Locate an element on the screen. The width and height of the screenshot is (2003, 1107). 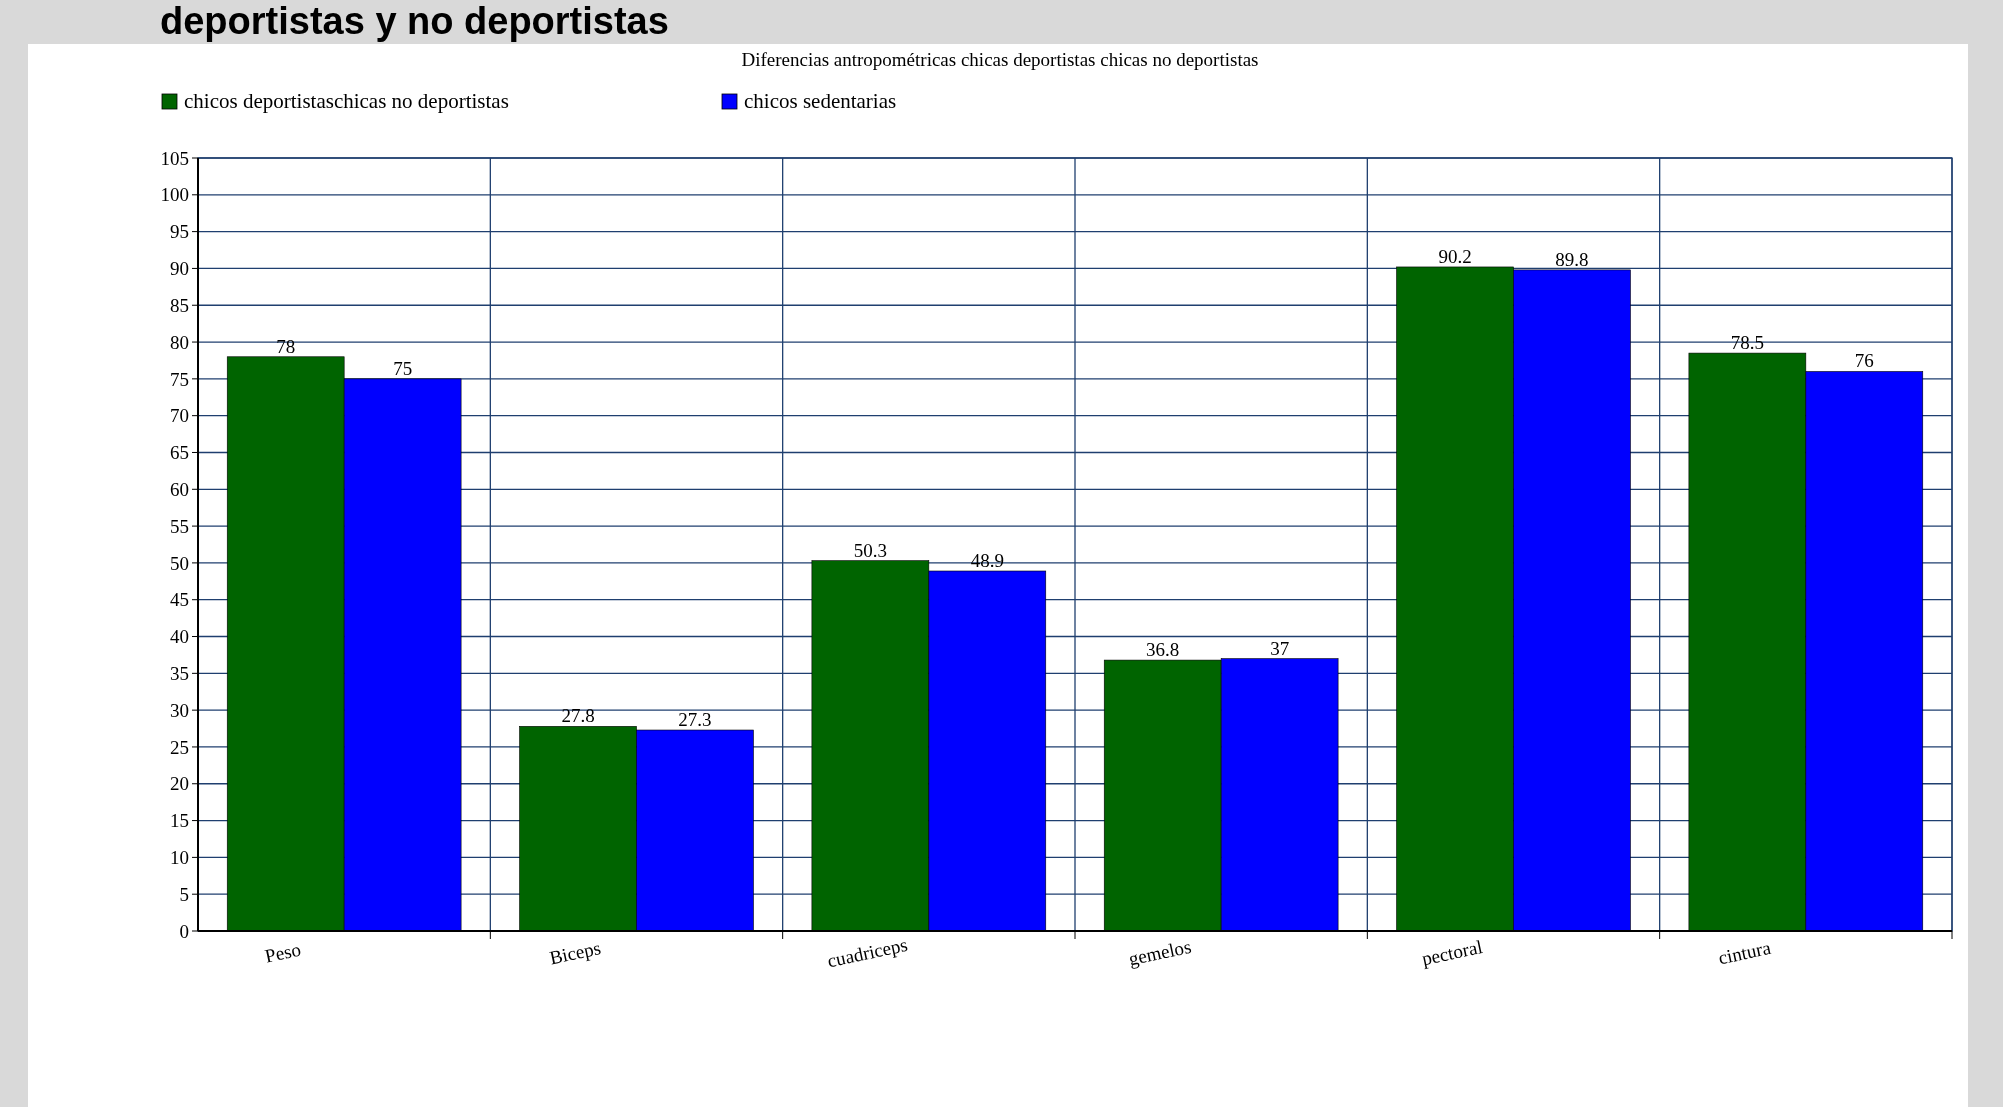
x-tick-label: gemelos is located at coordinates (1159, 952).